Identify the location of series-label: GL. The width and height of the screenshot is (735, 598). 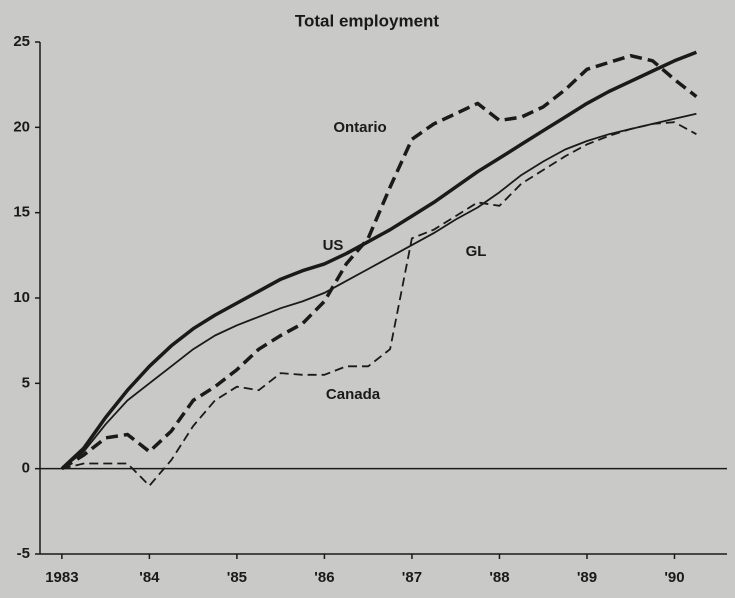
(476, 251).